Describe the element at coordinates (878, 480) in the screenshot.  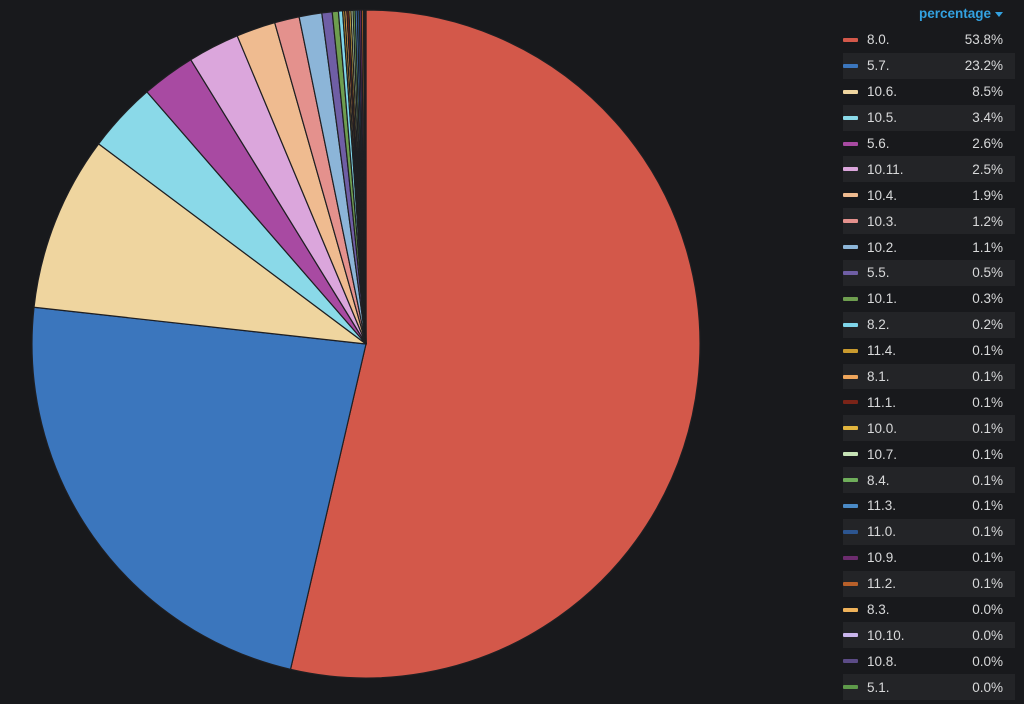
I see `legend-item-label: 8.4.` at that location.